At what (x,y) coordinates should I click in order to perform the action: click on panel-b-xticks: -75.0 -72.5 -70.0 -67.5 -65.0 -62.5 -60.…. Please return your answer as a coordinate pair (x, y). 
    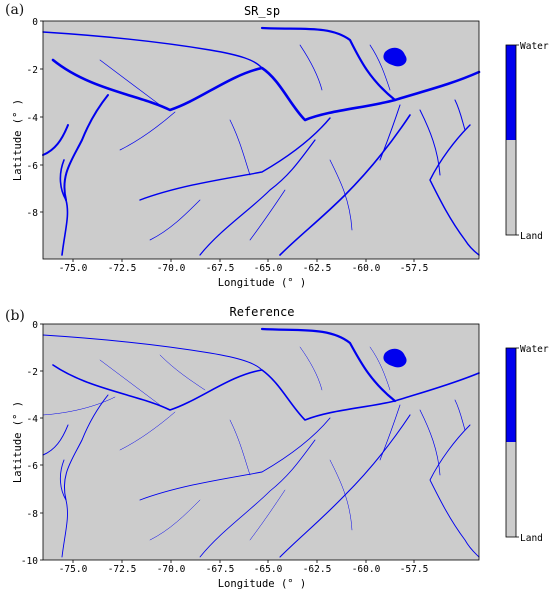
    Looking at the image, I should click on (244, 569).